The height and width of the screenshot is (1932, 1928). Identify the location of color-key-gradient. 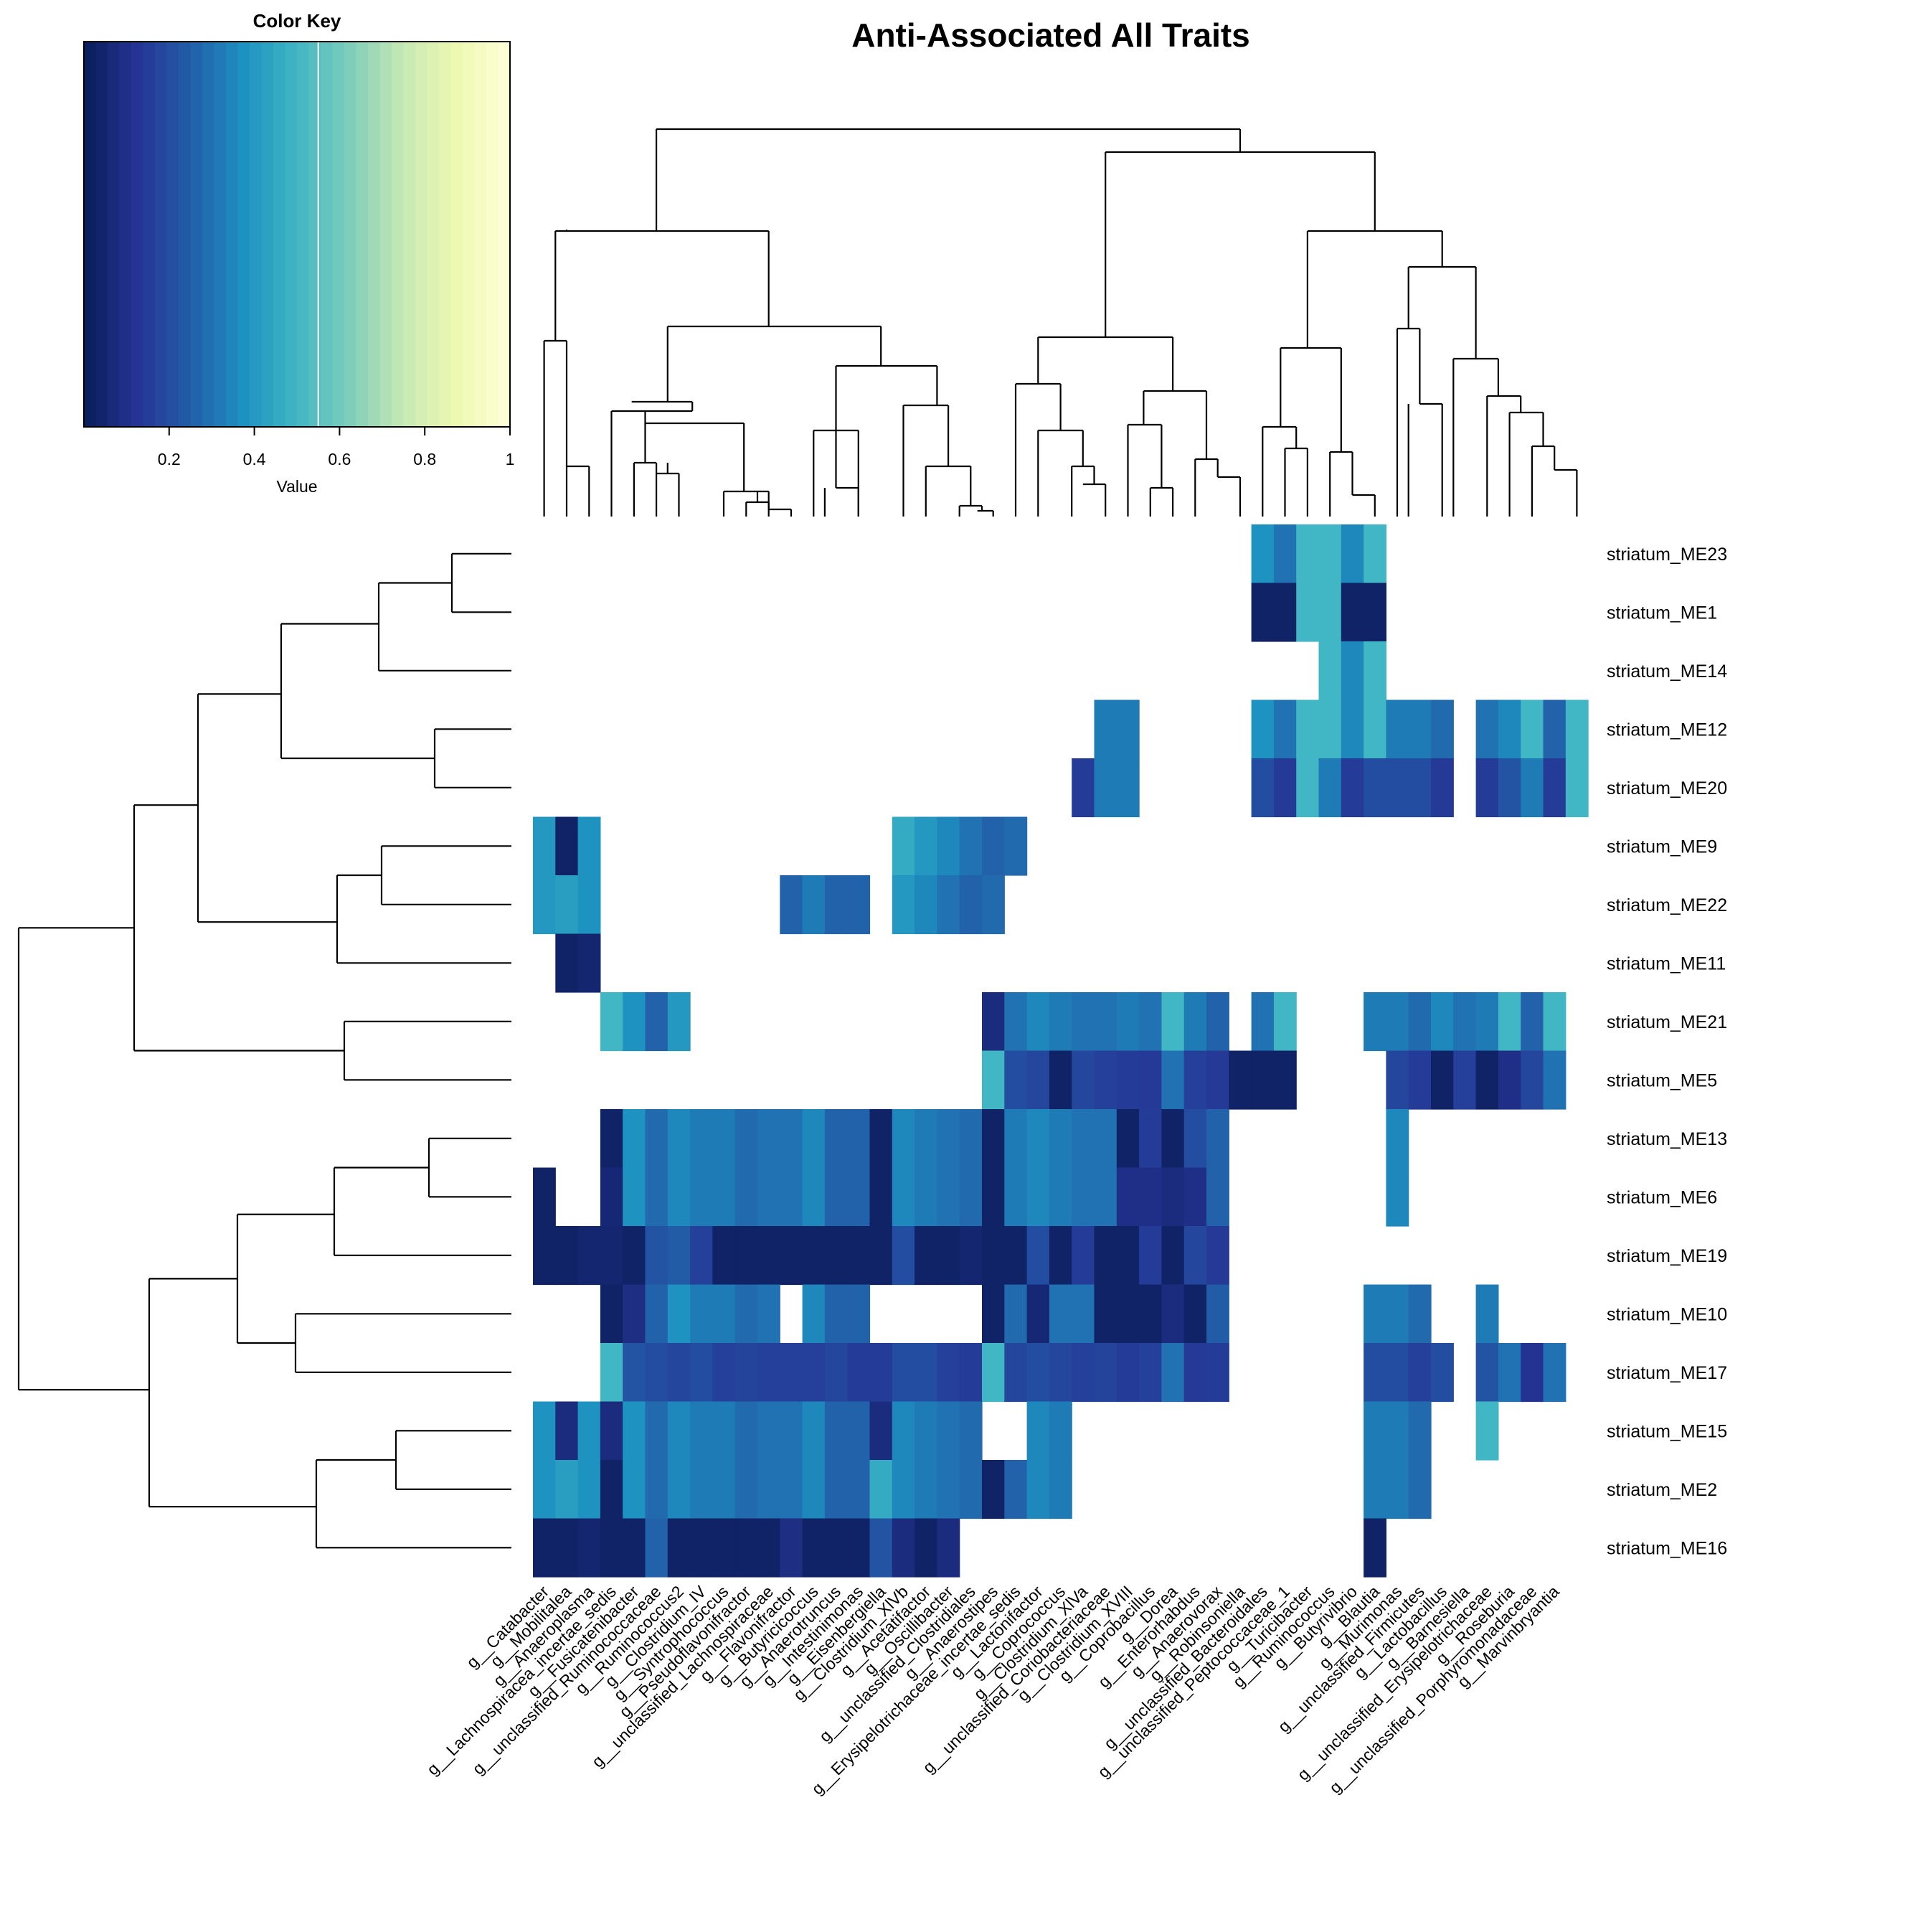
(297, 235).